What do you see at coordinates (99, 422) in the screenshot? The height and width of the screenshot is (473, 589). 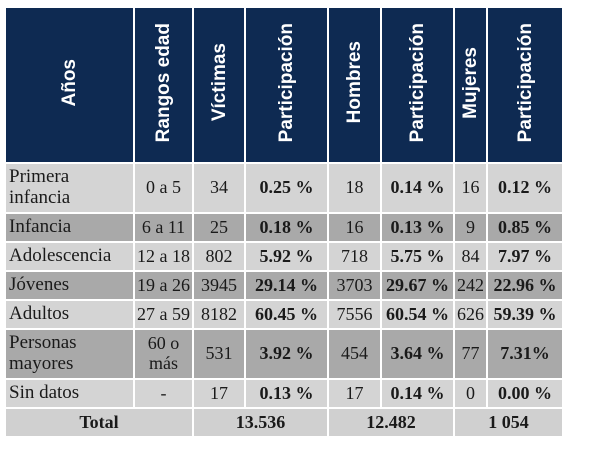 I see `total-label: Total` at bounding box center [99, 422].